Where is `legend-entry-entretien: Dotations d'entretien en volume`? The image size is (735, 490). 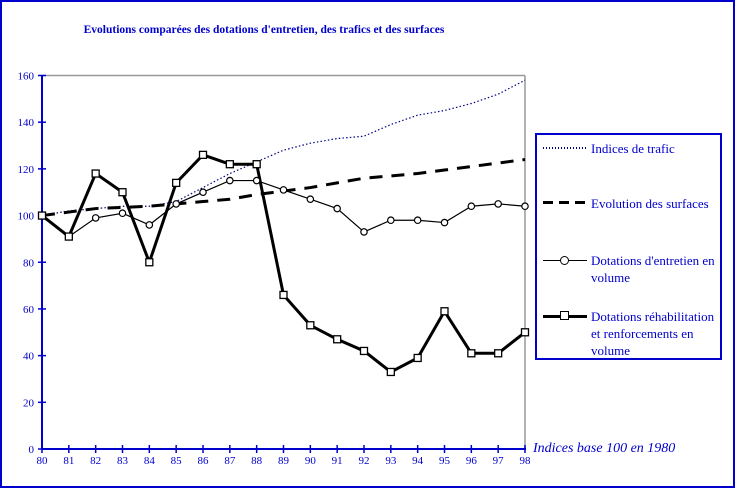 legend-entry-entretien: Dotations d'entretien en volume is located at coordinates (630, 269).